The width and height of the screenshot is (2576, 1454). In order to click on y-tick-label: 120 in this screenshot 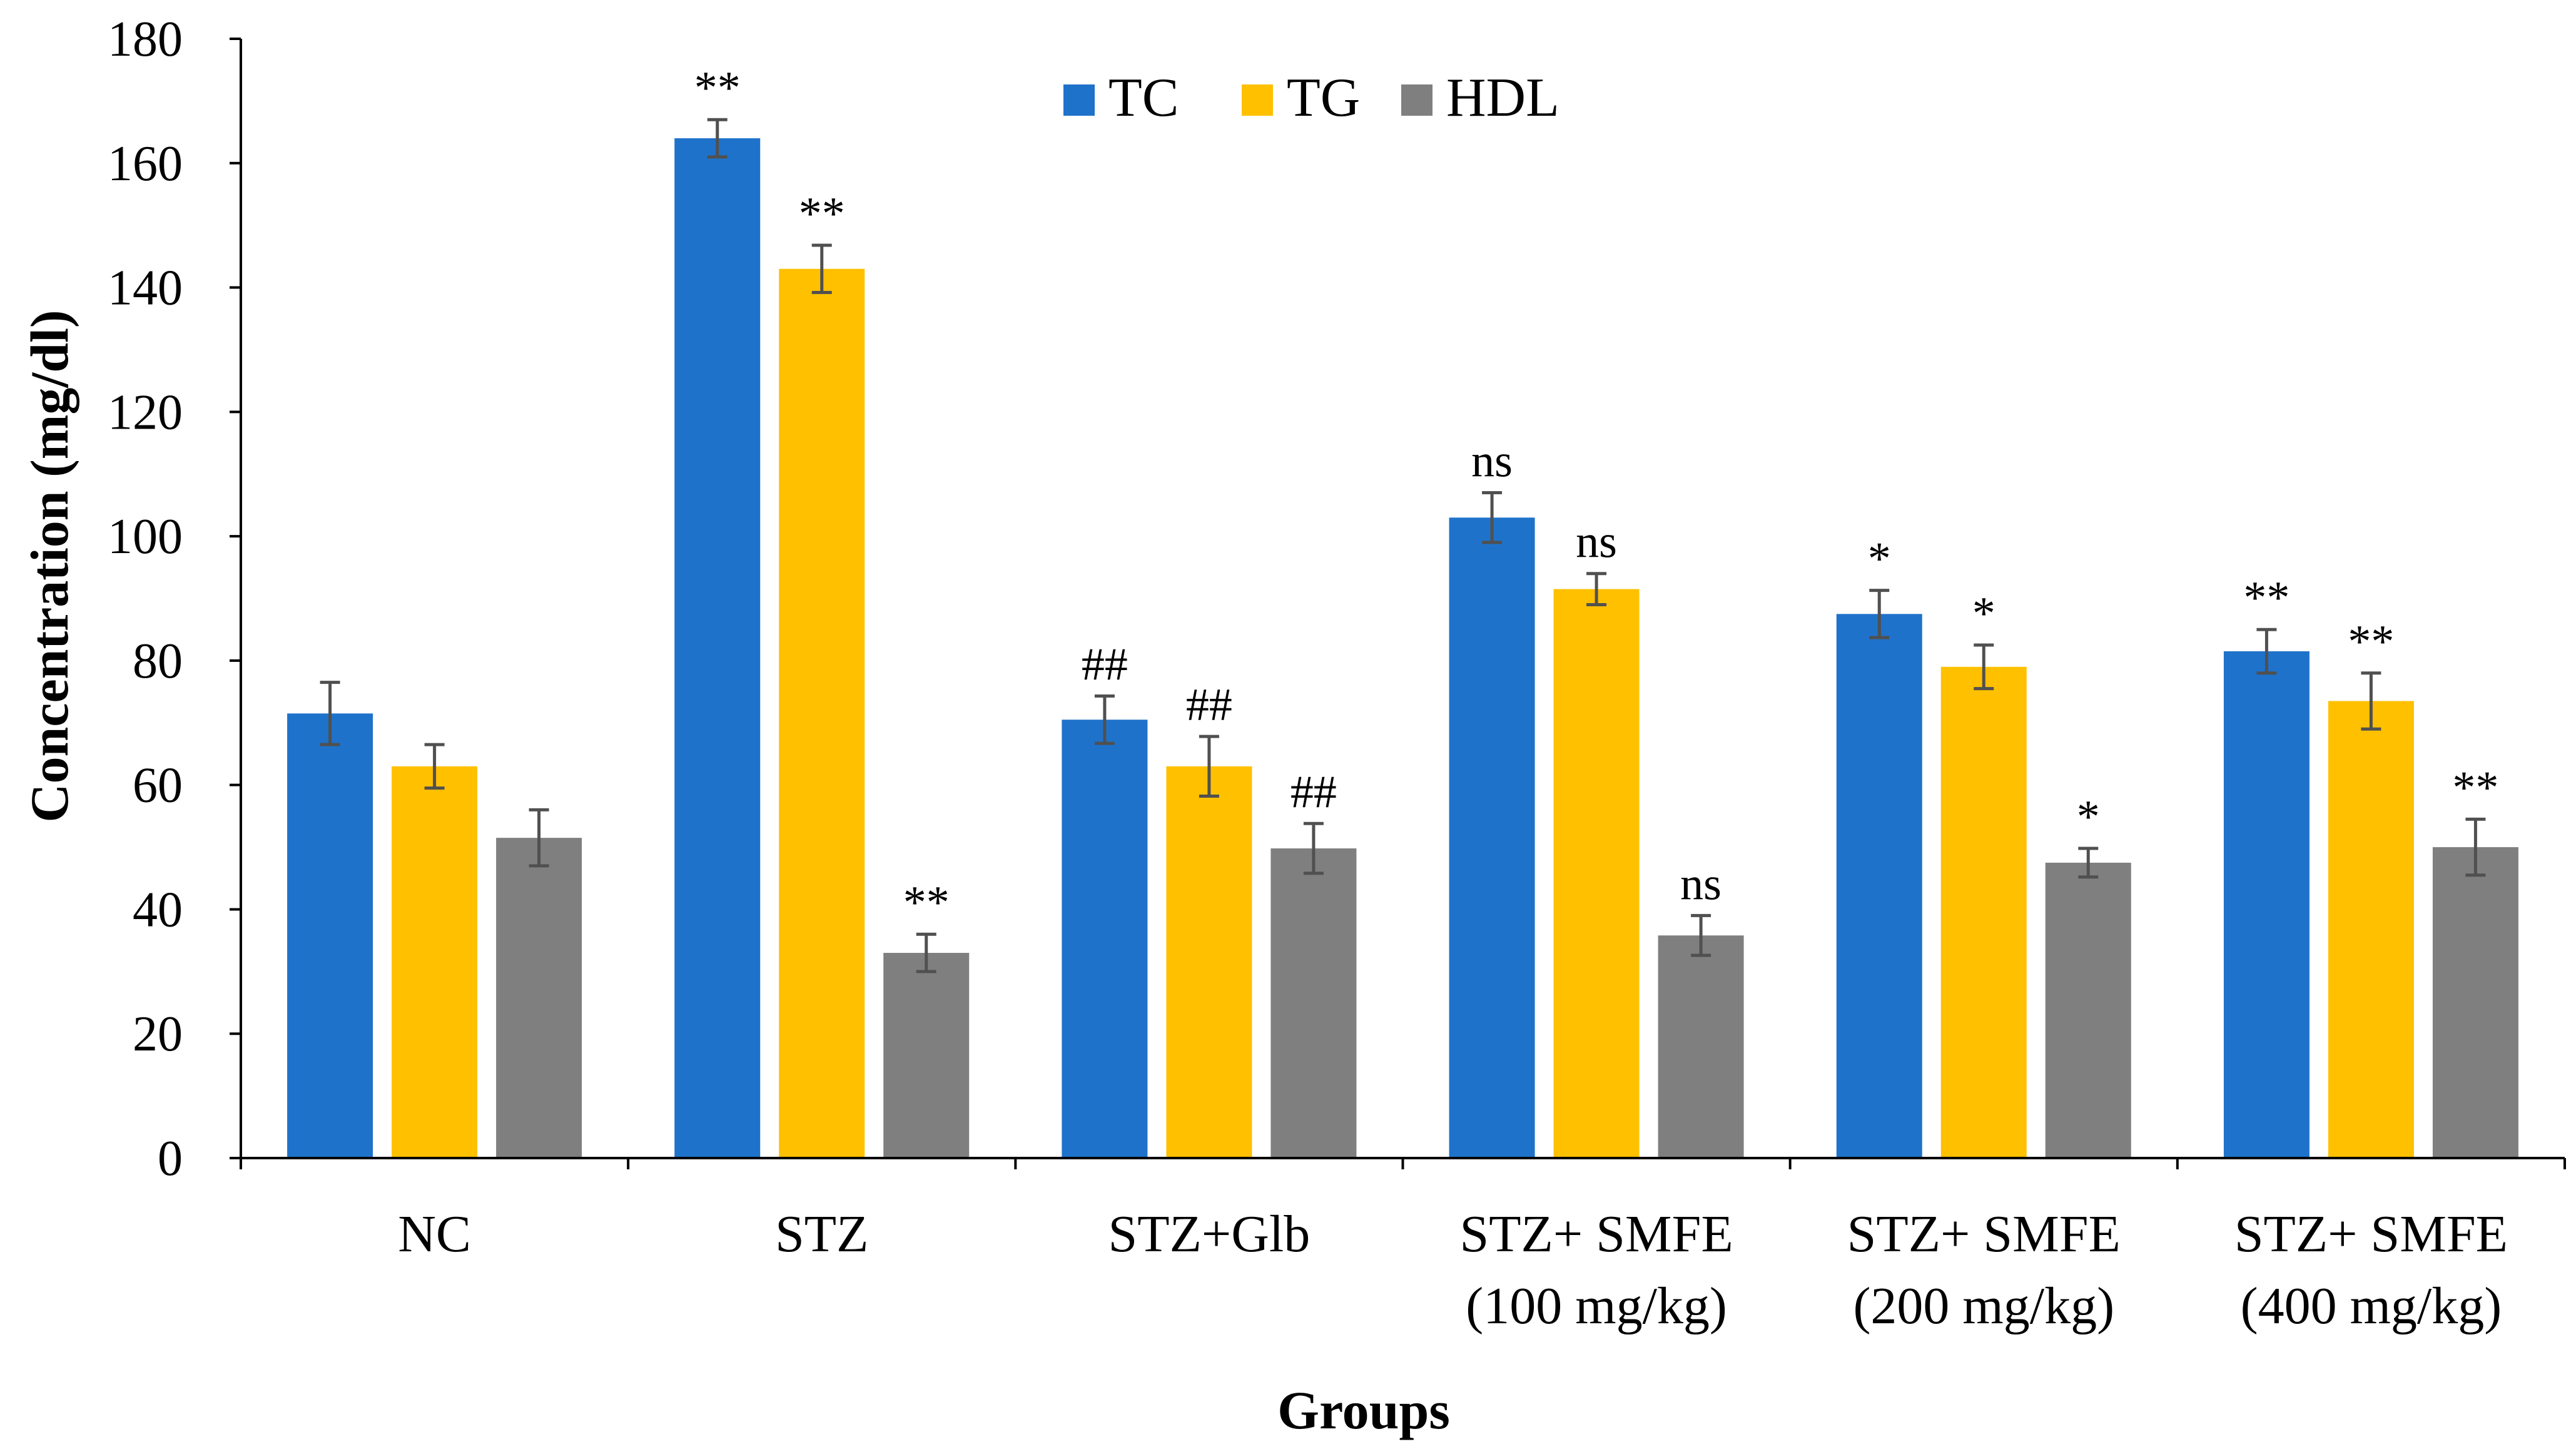, I will do `click(145, 412)`.